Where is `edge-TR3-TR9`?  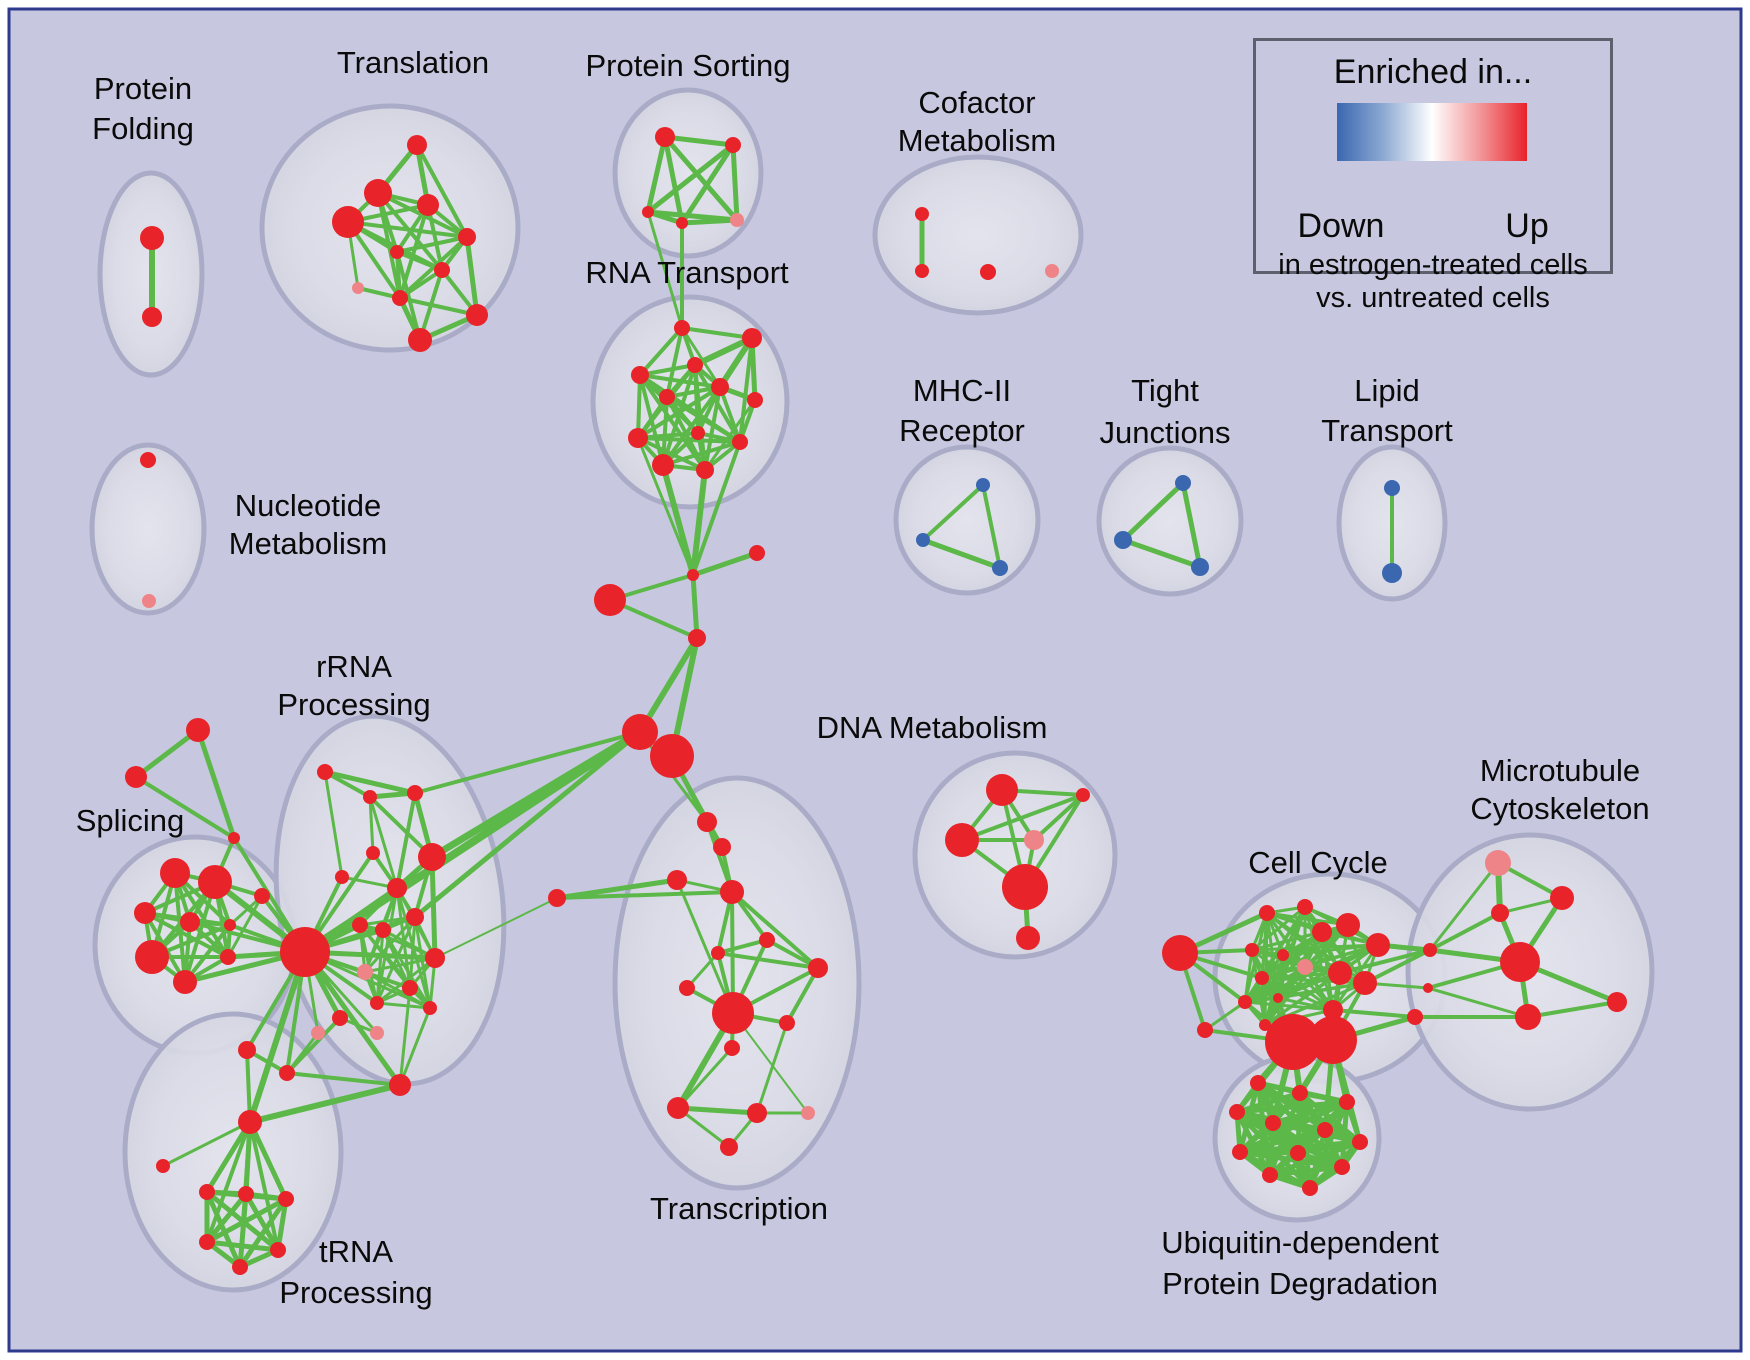 edge-TR3-TR9 is located at coordinates (705, 946).